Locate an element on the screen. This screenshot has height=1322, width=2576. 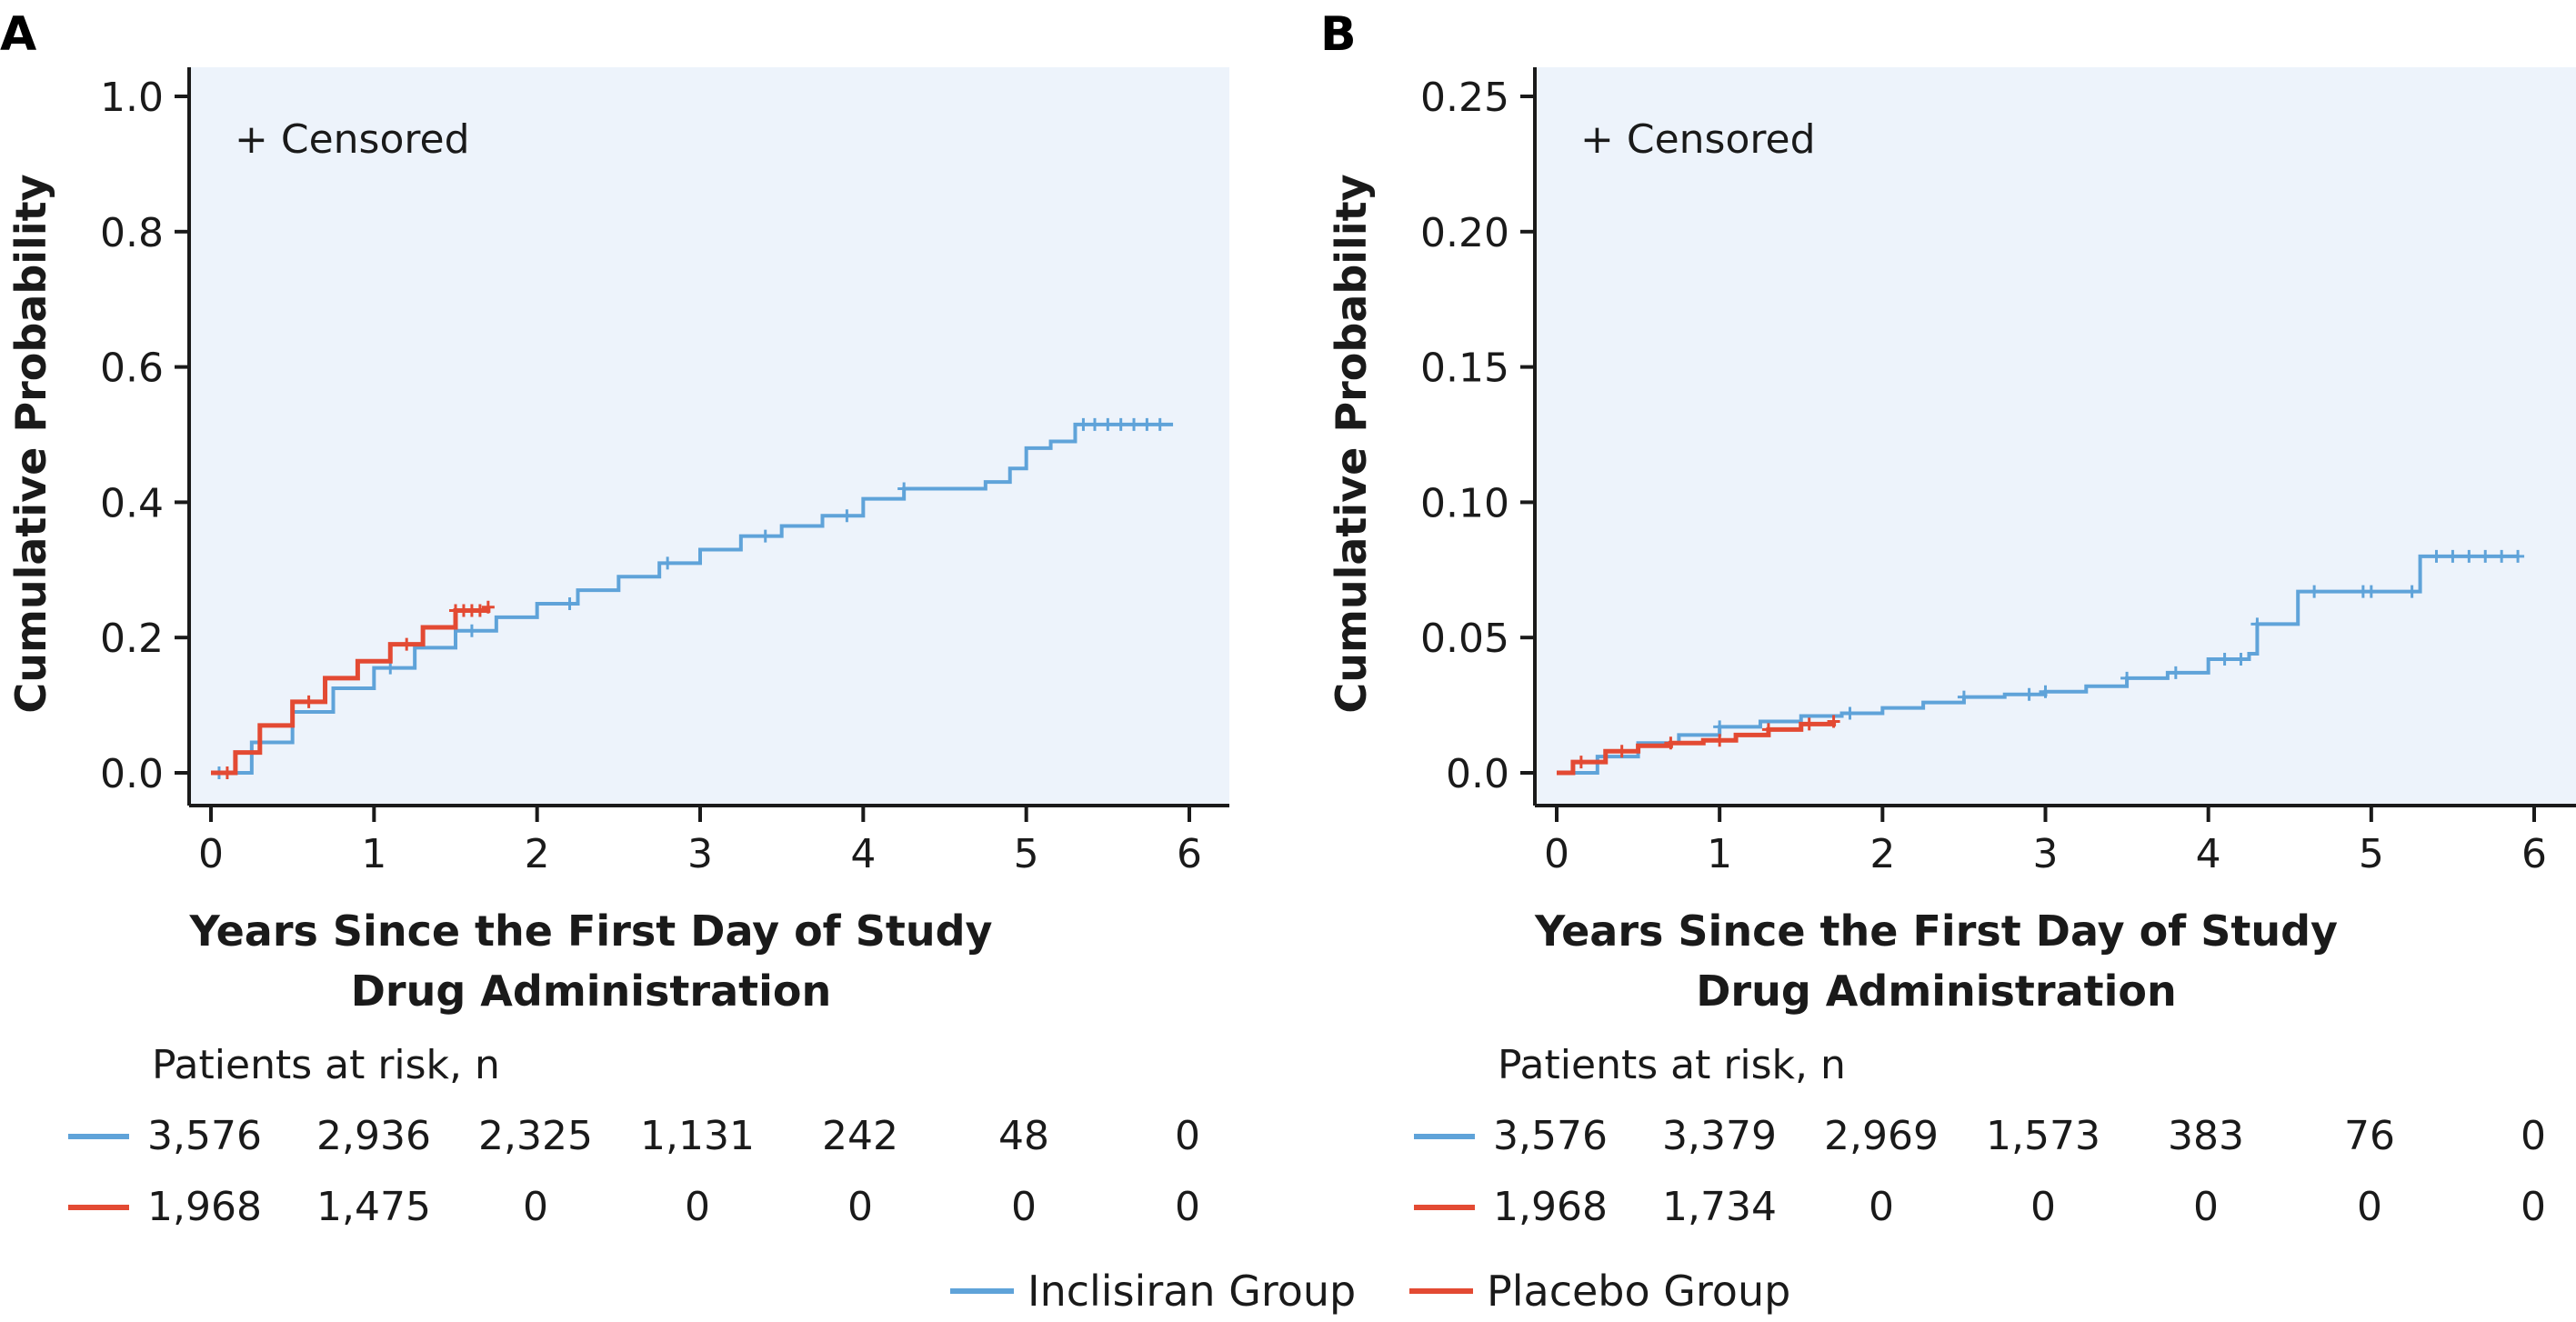
y-tick-label: 0.10 is located at coordinates (1464, 503).